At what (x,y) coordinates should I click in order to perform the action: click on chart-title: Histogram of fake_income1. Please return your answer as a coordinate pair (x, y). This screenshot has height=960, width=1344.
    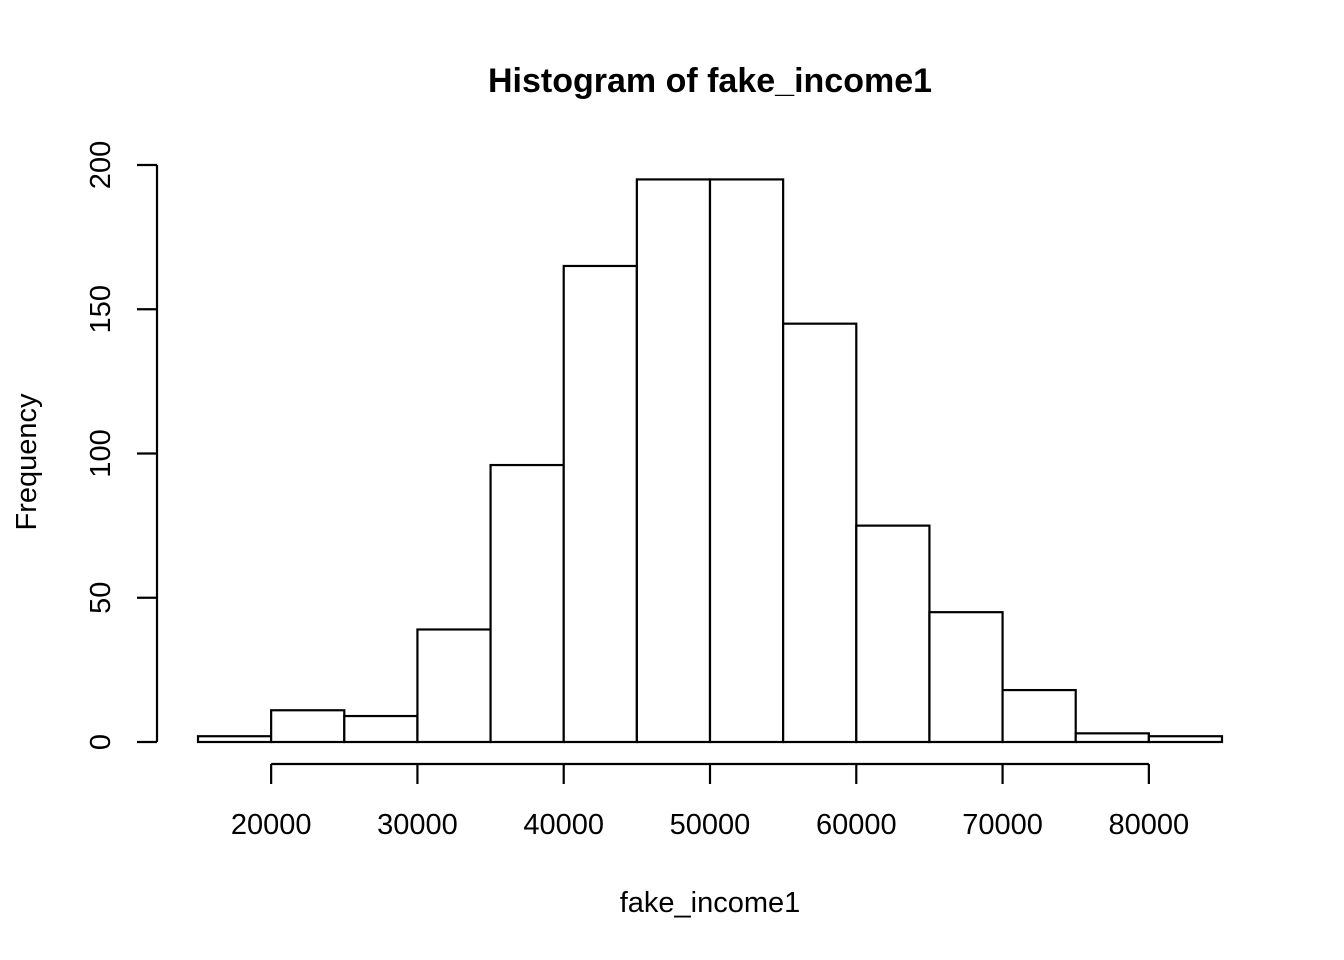
    Looking at the image, I should click on (710, 81).